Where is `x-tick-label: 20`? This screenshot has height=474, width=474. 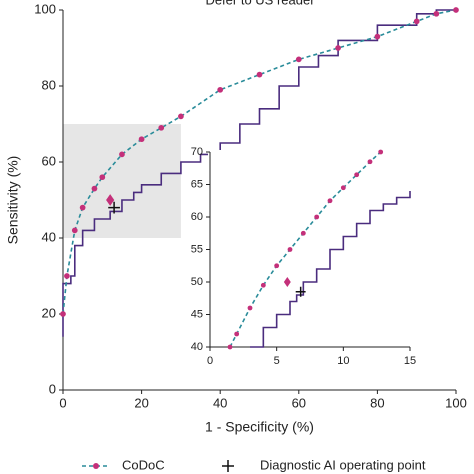
x-tick-label: 20 is located at coordinates (141, 402).